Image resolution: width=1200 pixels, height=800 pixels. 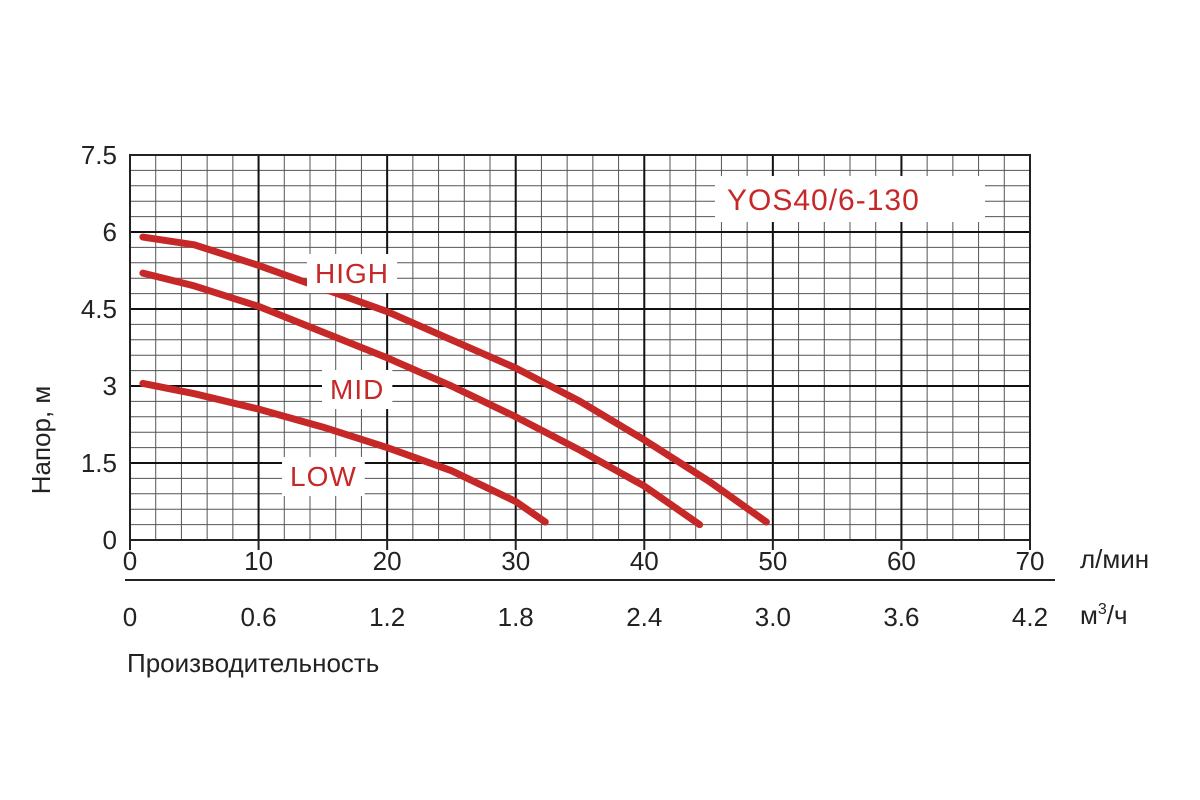 I want to click on y-axis-ticks: 0 1.5 3 4.5 6 7.5, so click(x=99, y=347).